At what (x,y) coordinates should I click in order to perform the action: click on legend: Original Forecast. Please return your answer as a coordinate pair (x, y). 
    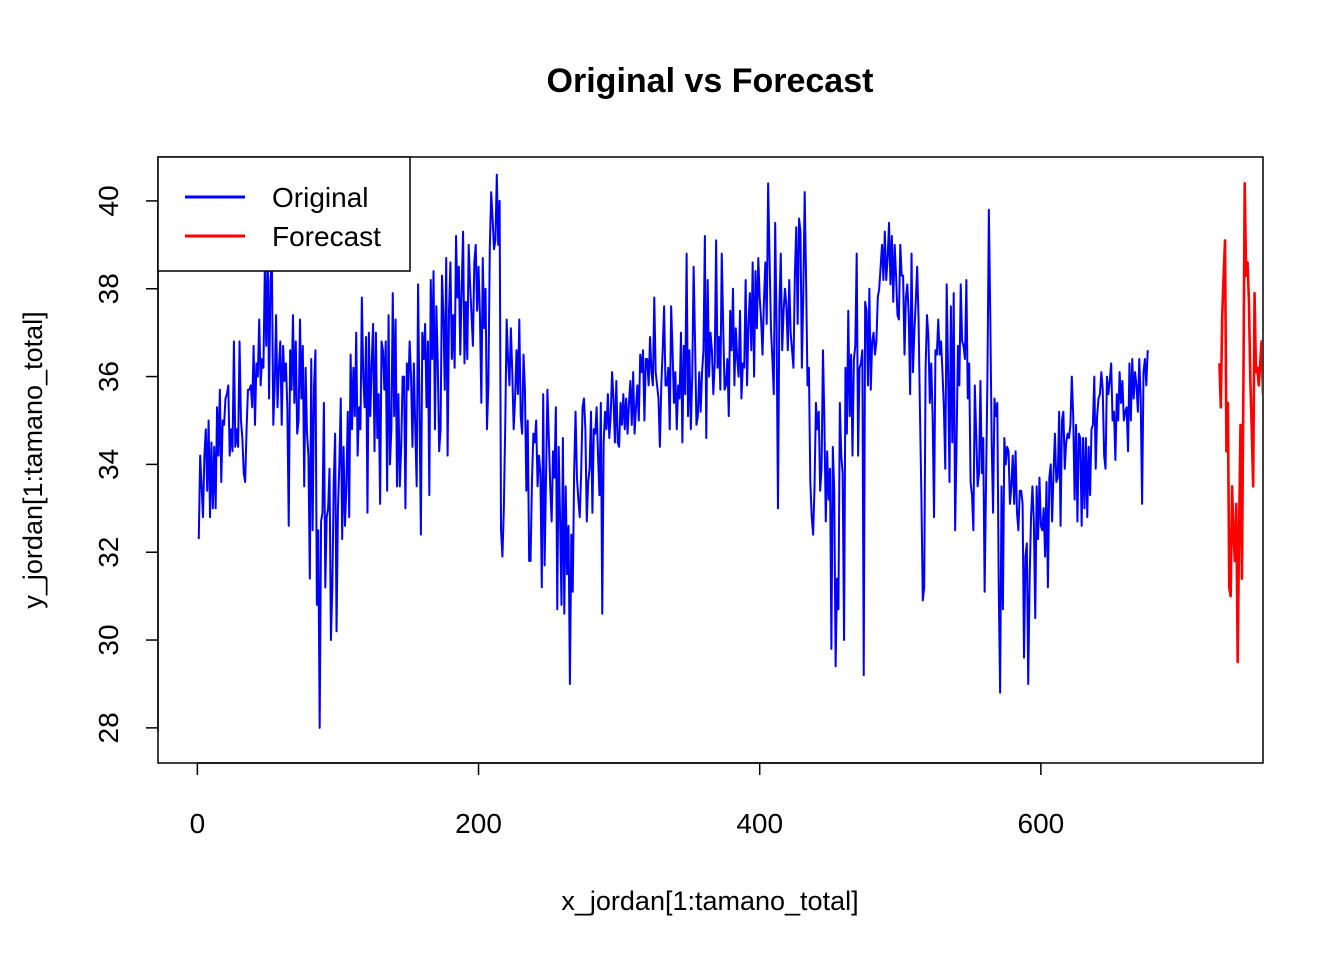
    Looking at the image, I should click on (284, 214).